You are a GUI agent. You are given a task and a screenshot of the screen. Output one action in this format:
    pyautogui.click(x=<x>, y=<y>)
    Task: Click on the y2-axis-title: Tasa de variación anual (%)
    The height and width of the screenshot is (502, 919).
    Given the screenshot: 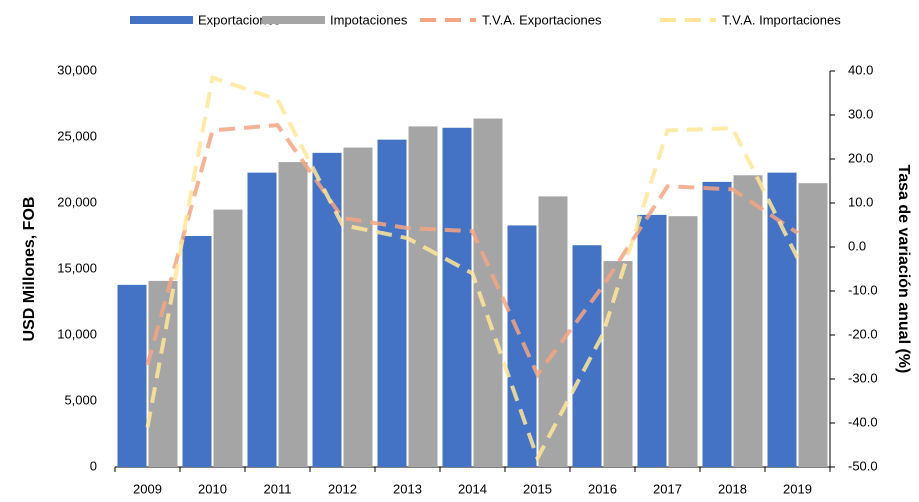 What is the action you would take?
    pyautogui.click(x=903, y=269)
    